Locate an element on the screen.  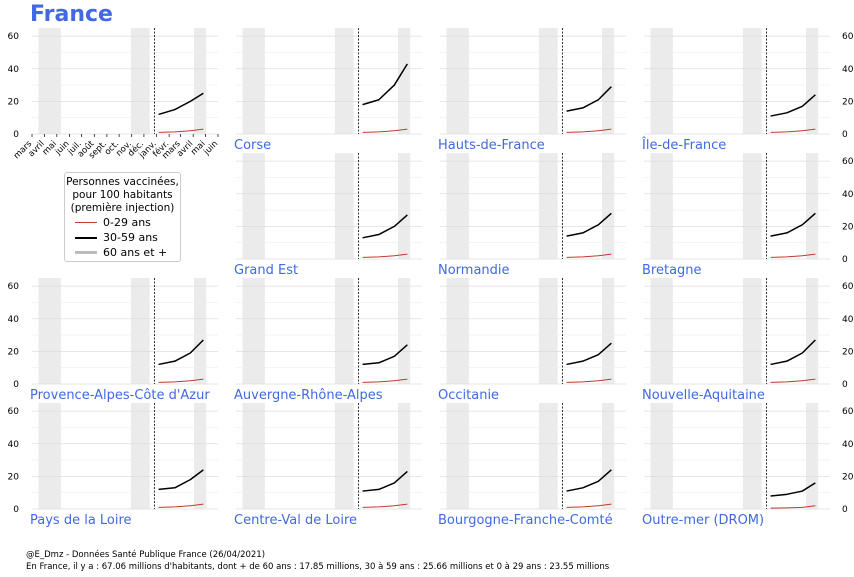
x-tick-label: juin is located at coordinates (210, 148).